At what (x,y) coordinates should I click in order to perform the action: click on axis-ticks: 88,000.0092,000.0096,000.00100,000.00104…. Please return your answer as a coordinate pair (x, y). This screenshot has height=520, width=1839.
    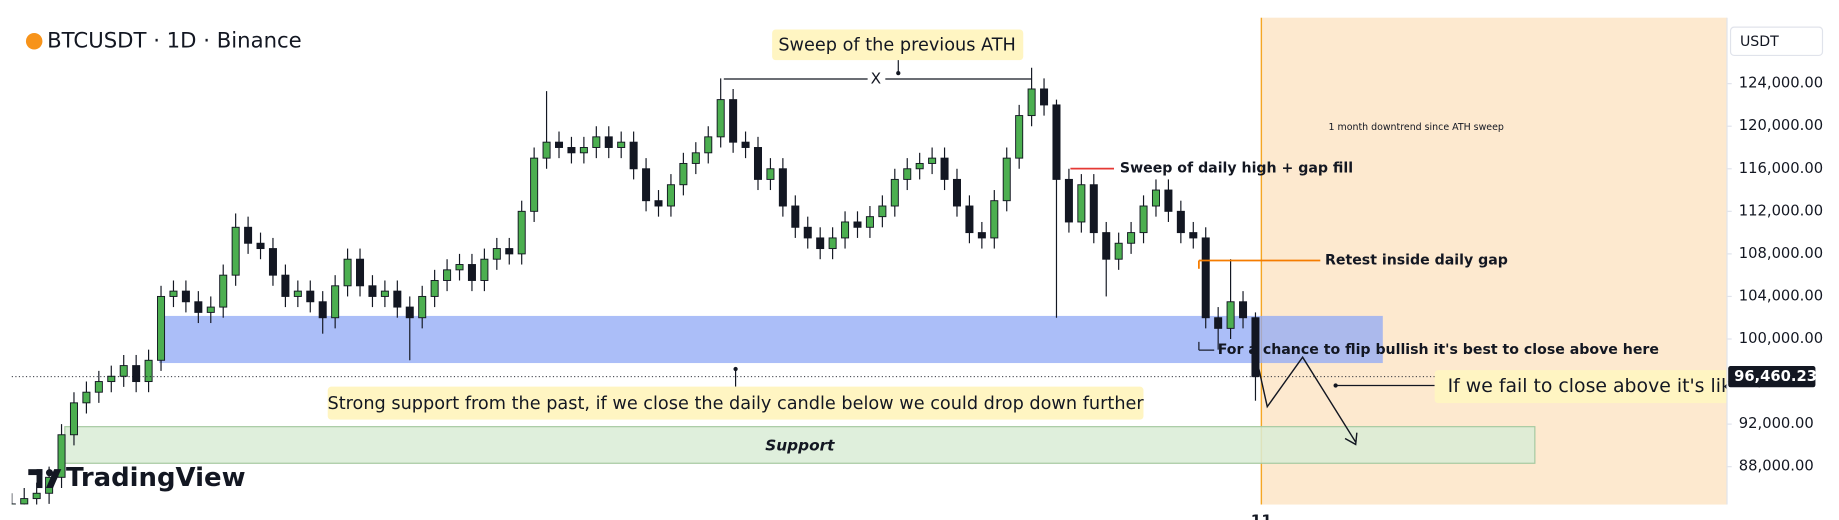
    Looking at the image, I should click on (1775, 275).